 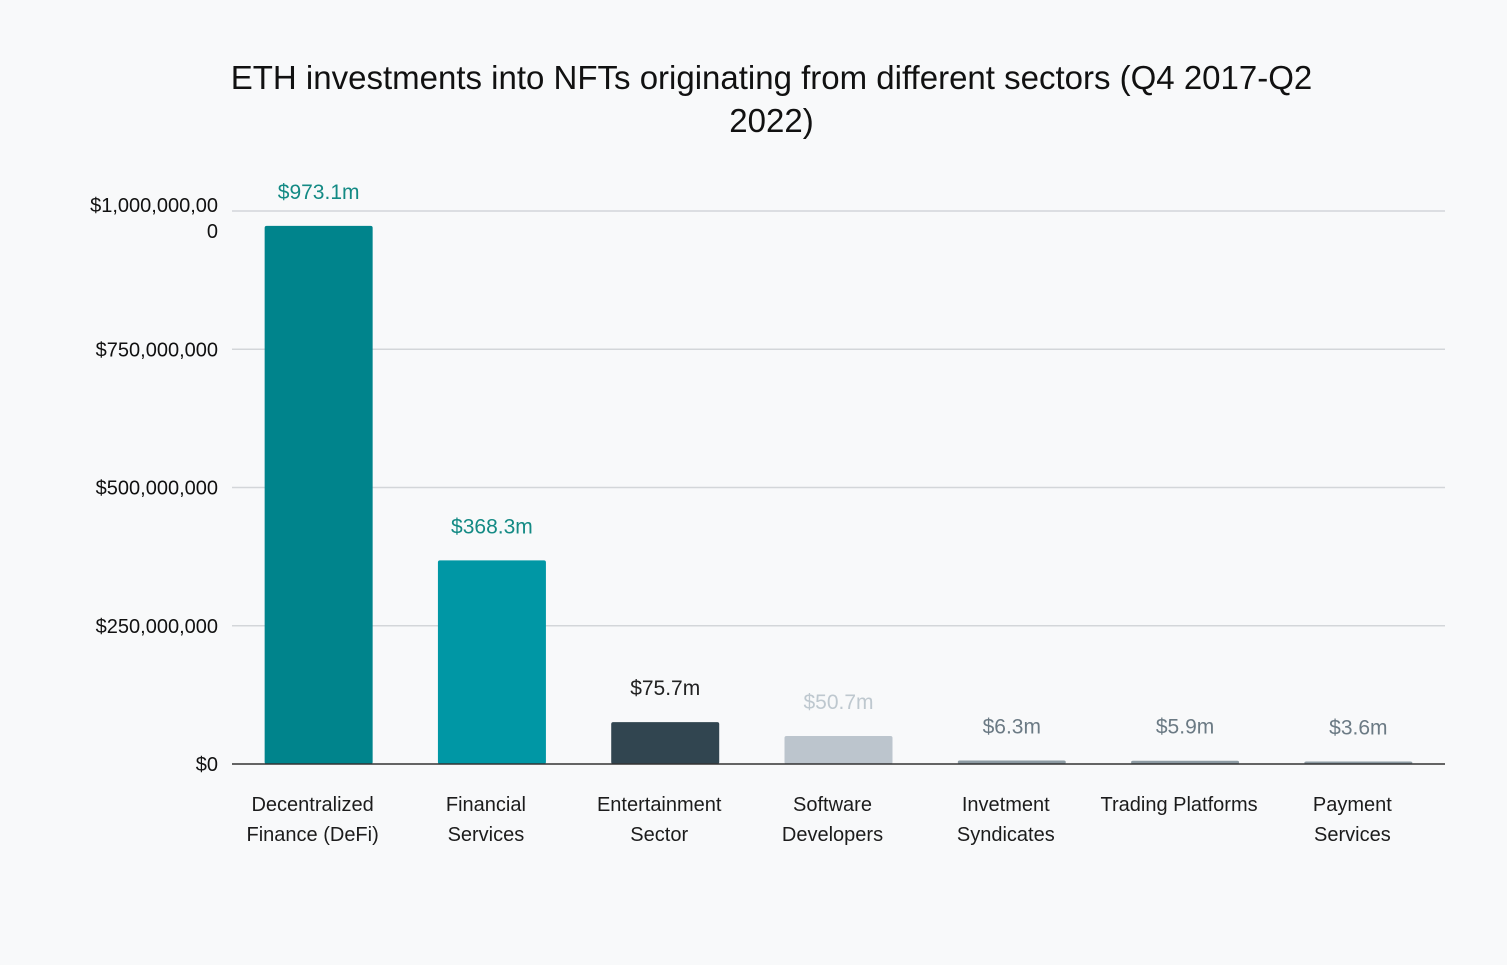 I want to click on y-tick-label: $0, so click(x=207, y=765).